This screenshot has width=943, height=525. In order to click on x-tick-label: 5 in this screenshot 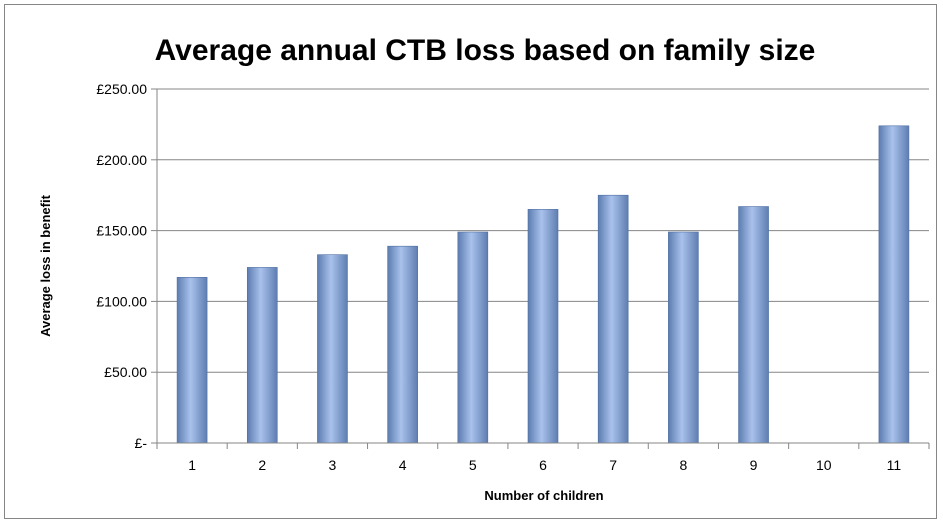, I will do `click(473, 465)`.